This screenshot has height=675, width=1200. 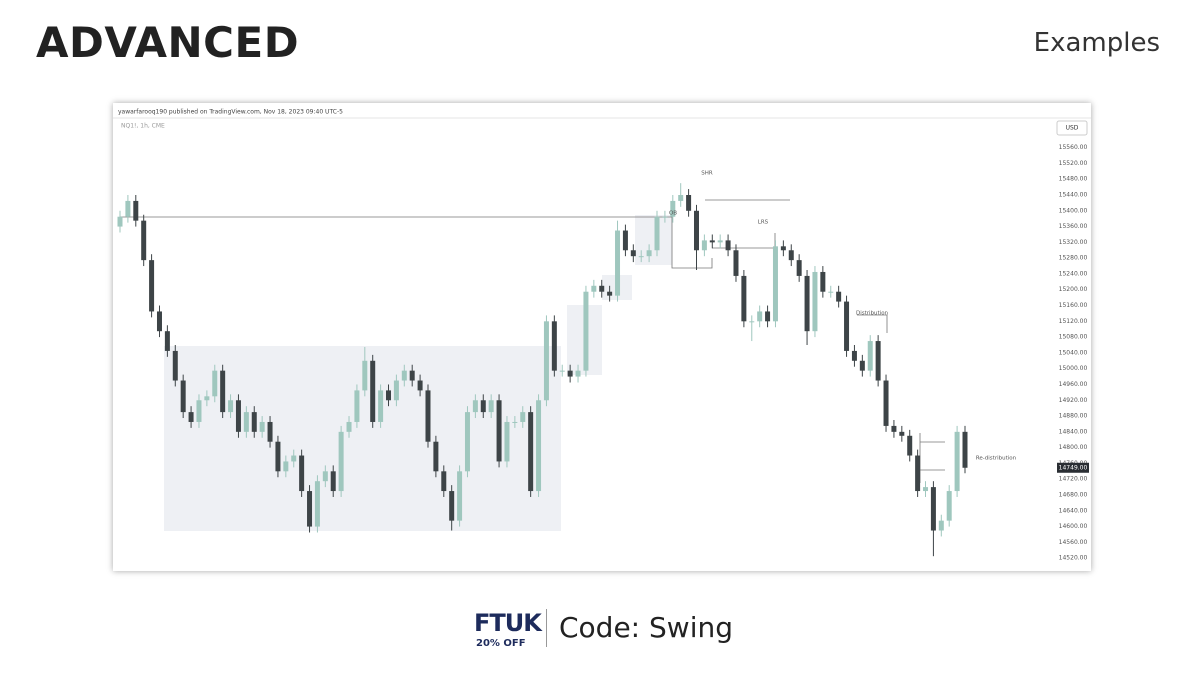 What do you see at coordinates (1073, 163) in the screenshot?
I see `y-tick-label: 15520.00` at bounding box center [1073, 163].